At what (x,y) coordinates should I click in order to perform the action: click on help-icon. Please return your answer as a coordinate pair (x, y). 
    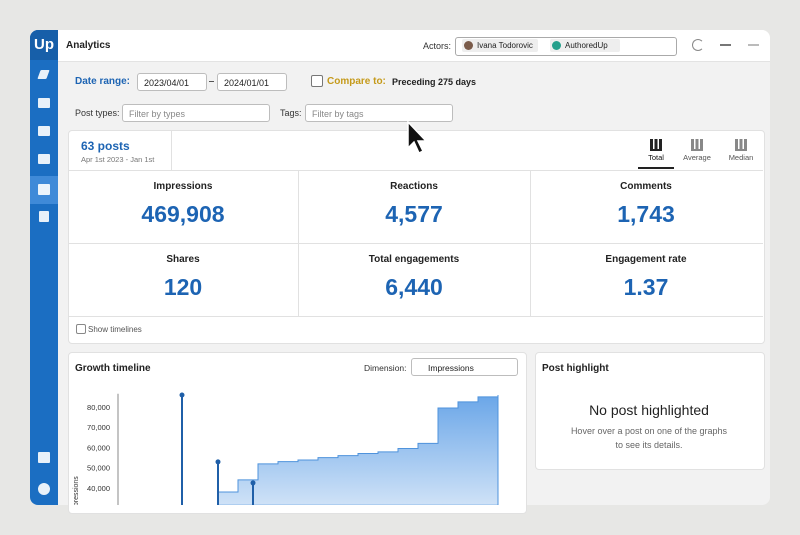
    Looking at the image, I should click on (44, 457).